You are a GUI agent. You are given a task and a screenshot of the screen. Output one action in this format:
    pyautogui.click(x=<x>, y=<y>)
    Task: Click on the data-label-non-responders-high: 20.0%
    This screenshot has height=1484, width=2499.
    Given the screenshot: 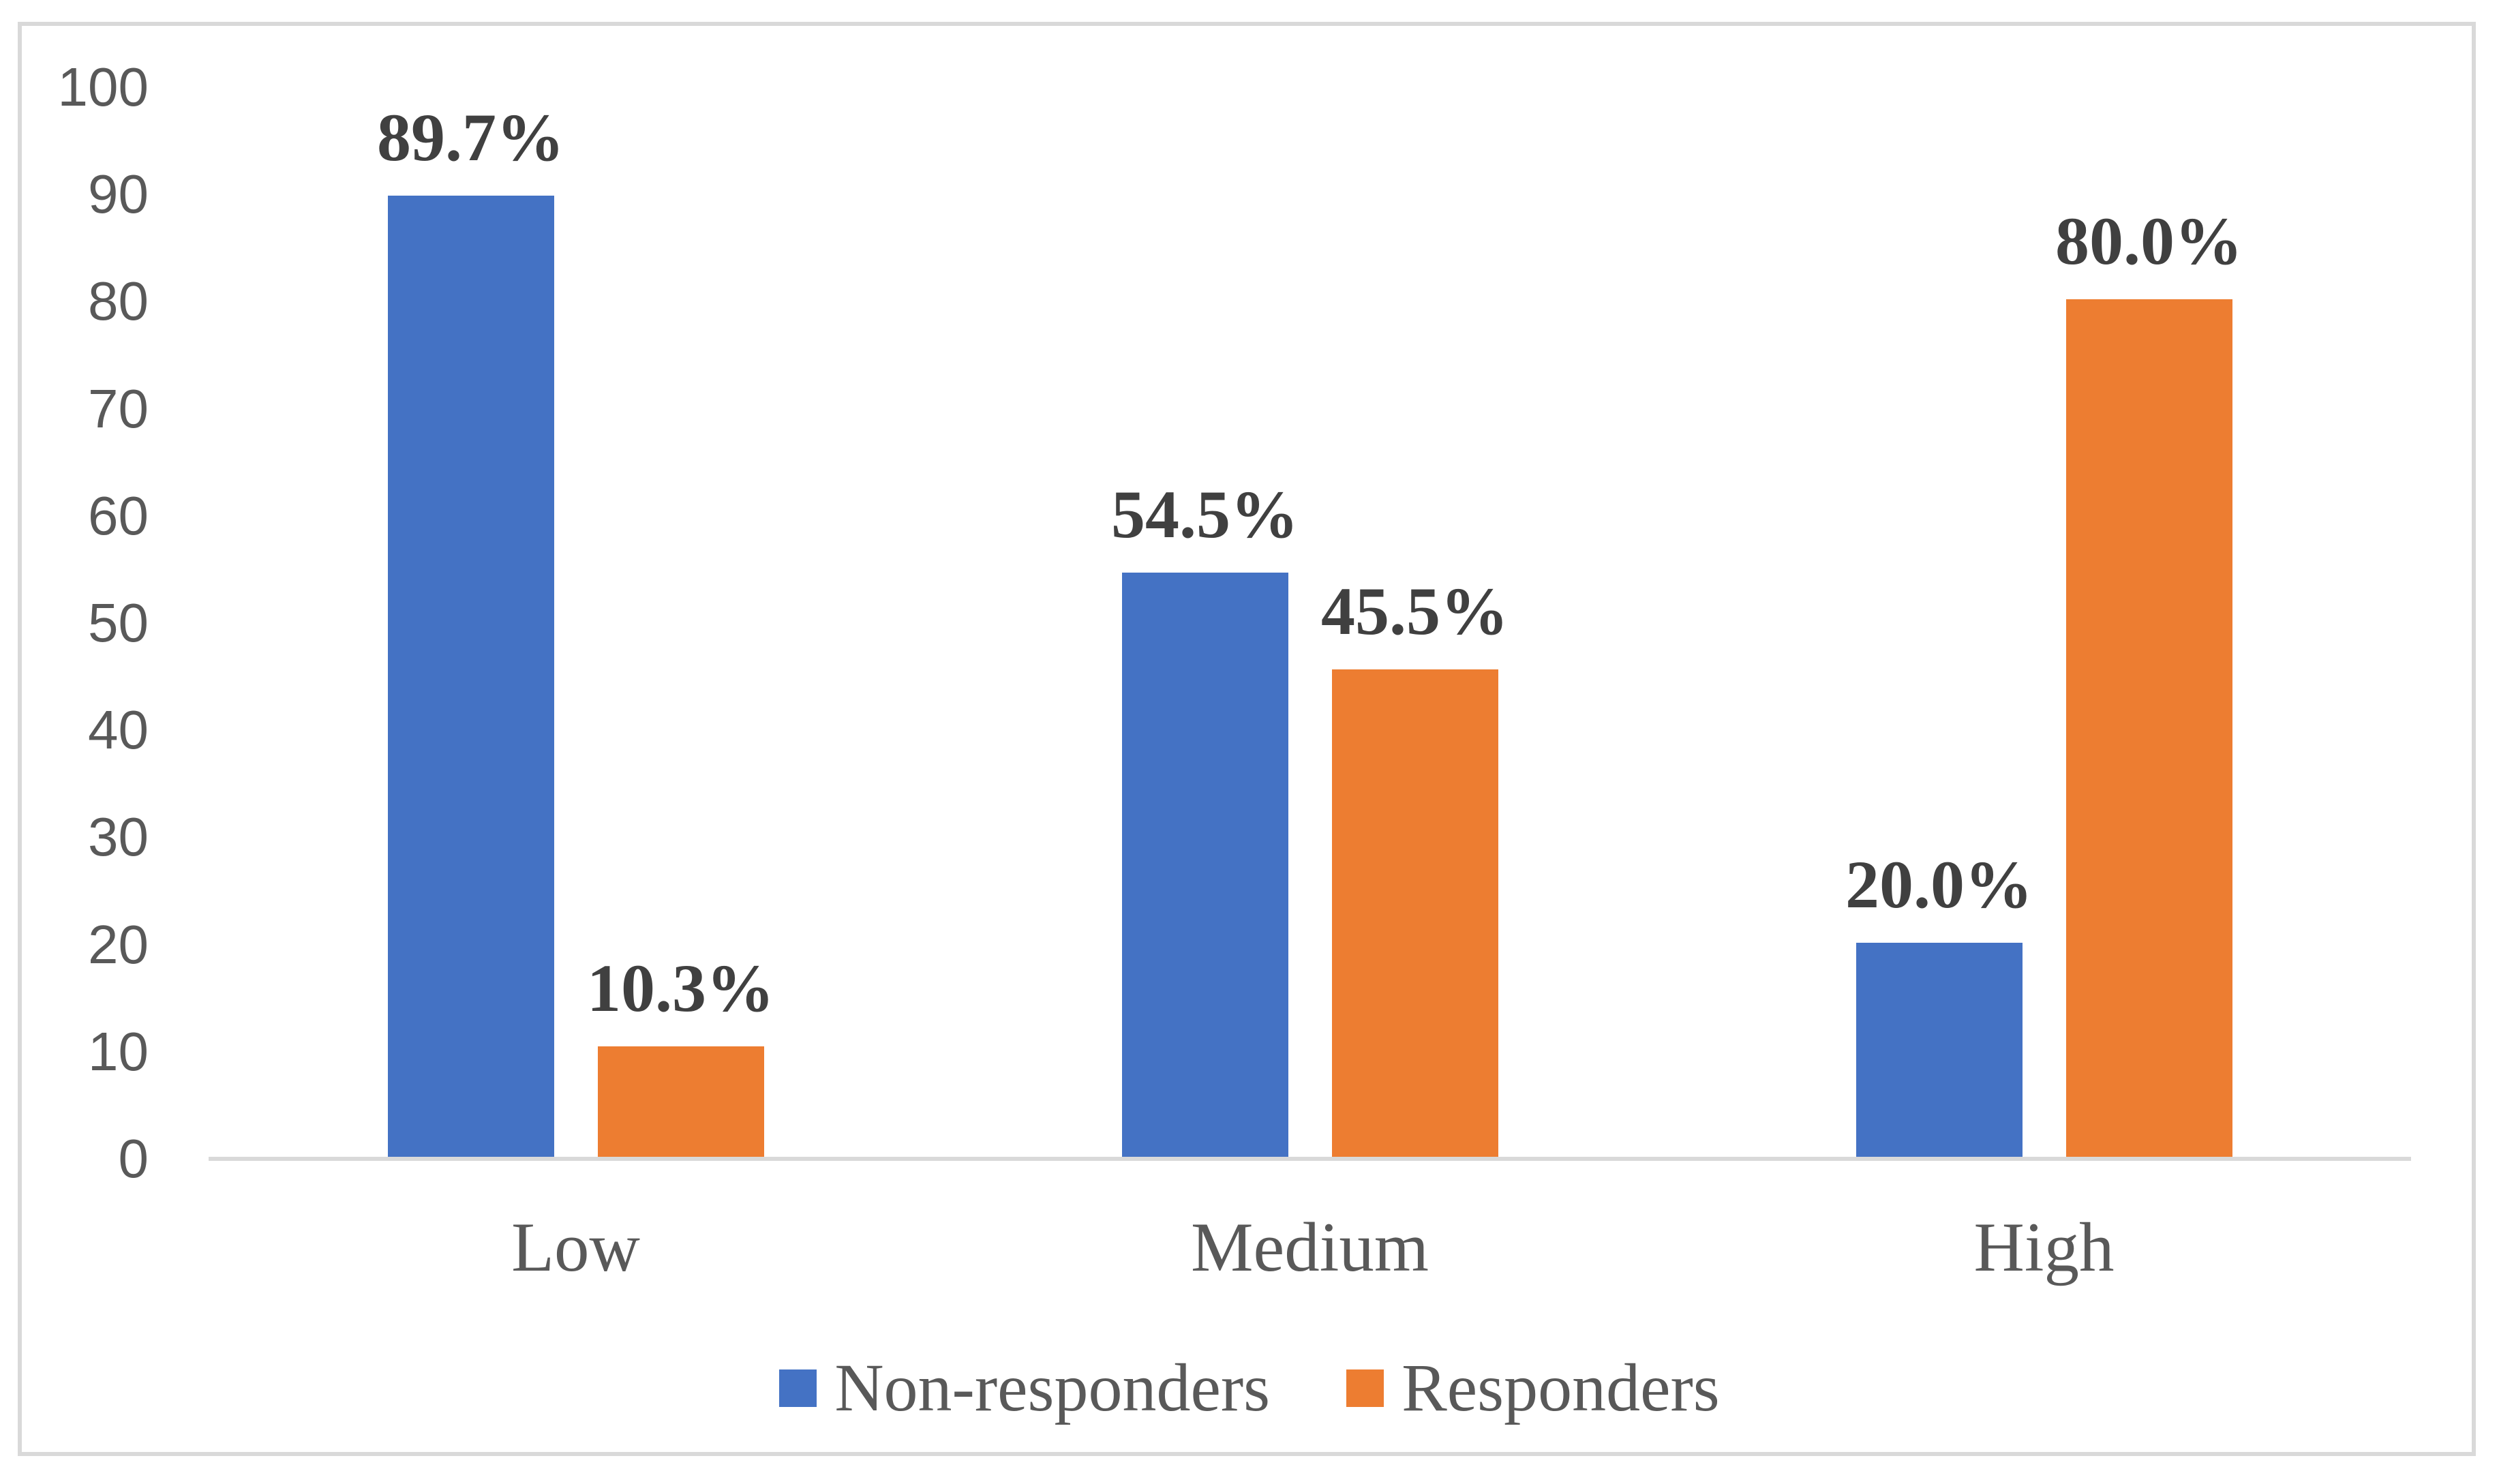 What is the action you would take?
    pyautogui.click(x=1939, y=884)
    